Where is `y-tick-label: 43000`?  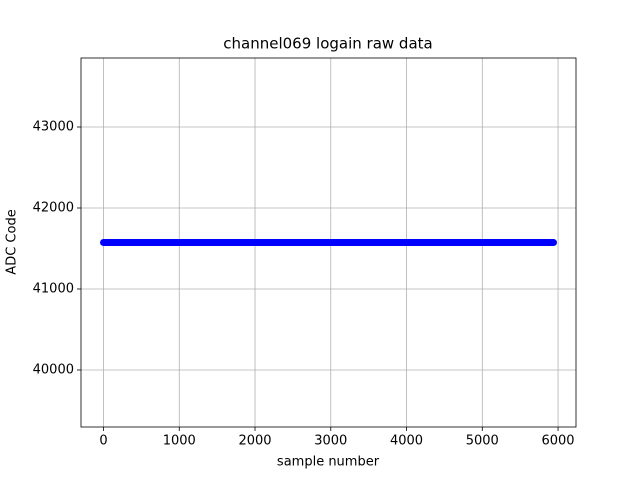 y-tick-label: 43000 is located at coordinates (53, 127).